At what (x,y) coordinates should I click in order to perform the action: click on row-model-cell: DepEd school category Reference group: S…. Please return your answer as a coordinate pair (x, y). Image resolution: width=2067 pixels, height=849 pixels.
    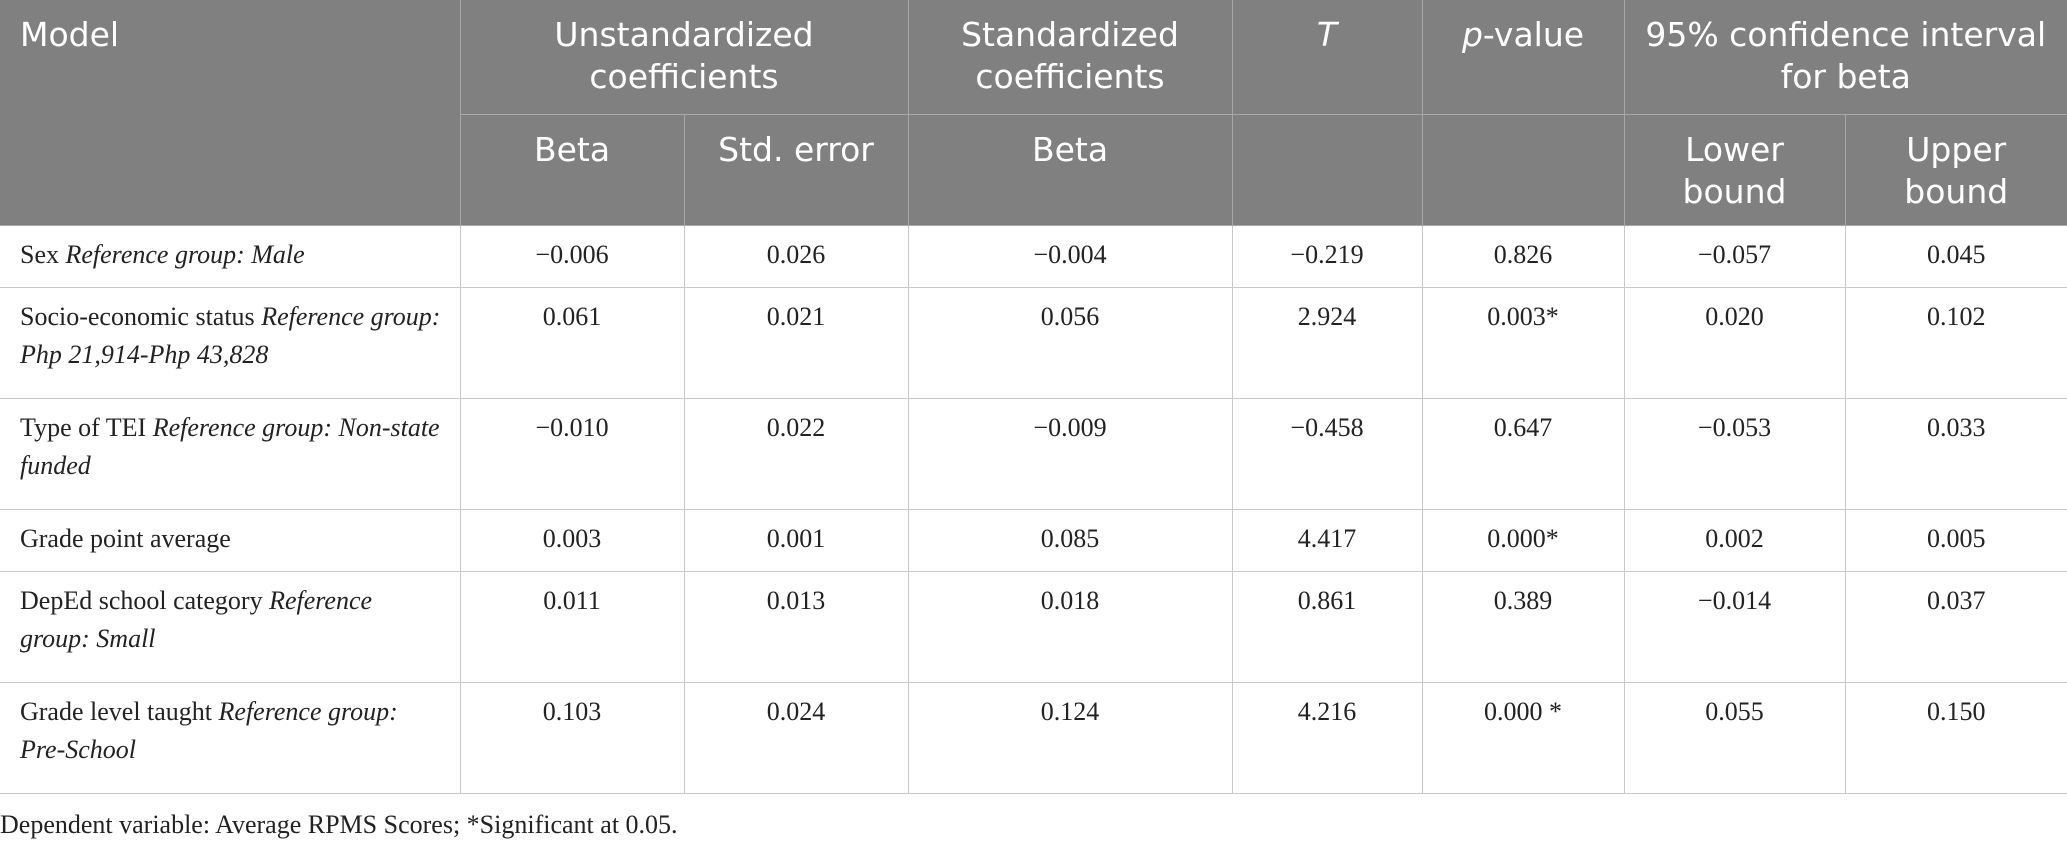
    Looking at the image, I should click on (230, 627).